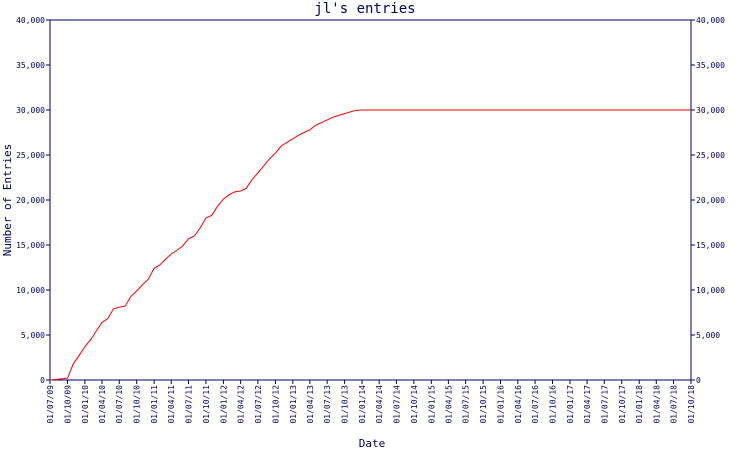 This screenshot has height=450, width=750. What do you see at coordinates (639, 404) in the screenshot?
I see `x-tick-label: 01/01/18` at bounding box center [639, 404].